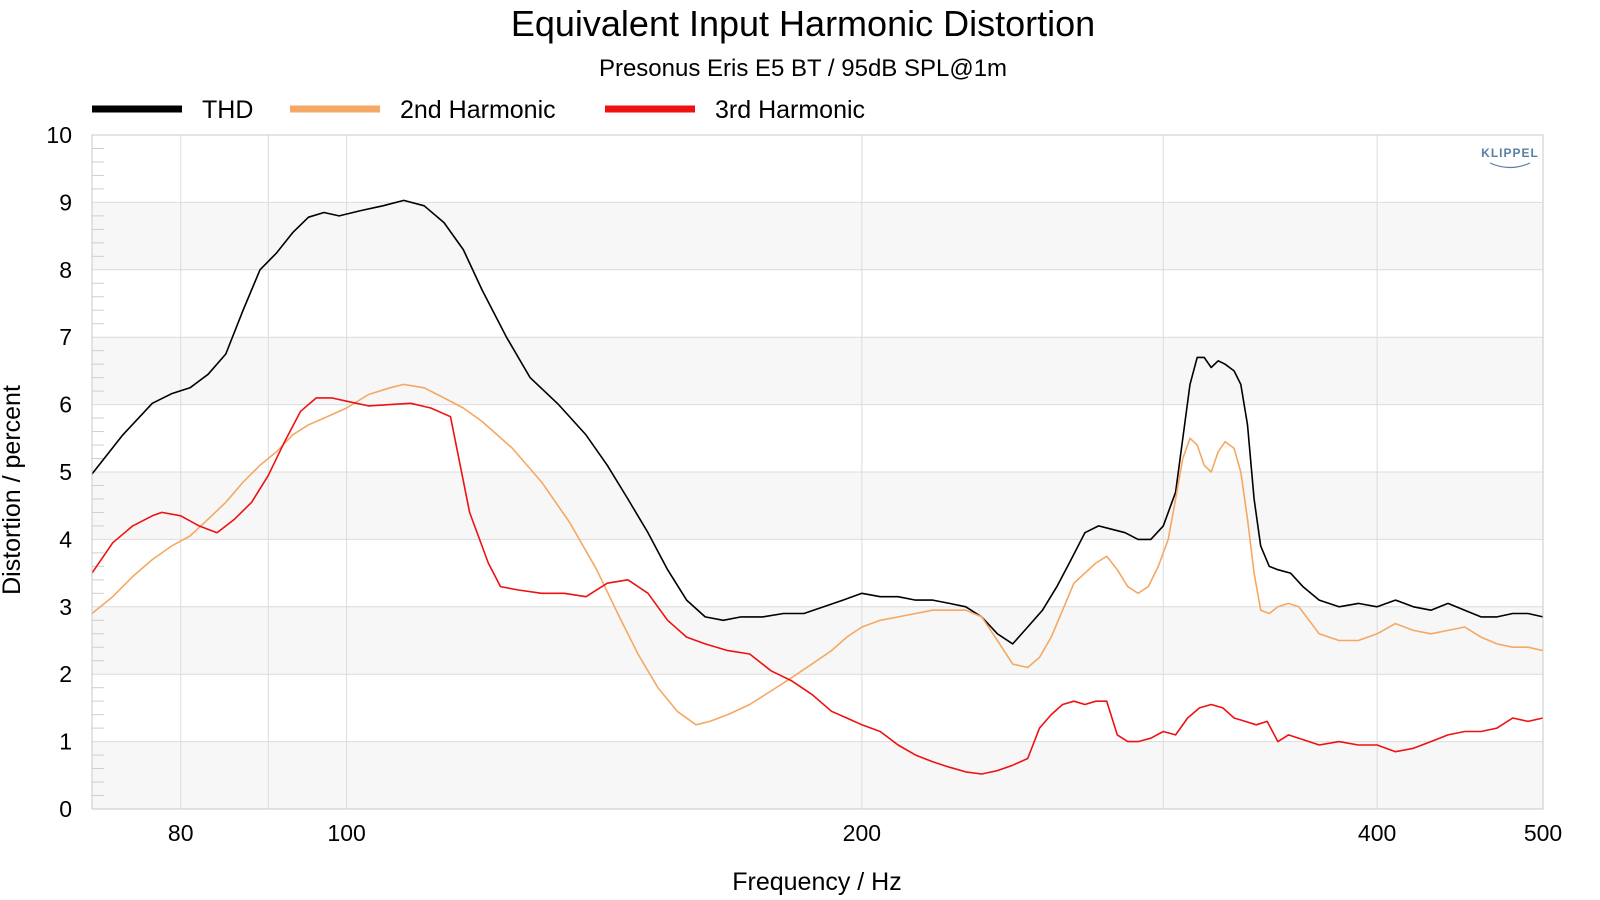  Describe the element at coordinates (65, 270) in the screenshot. I see `y-tick-label: 8` at that location.